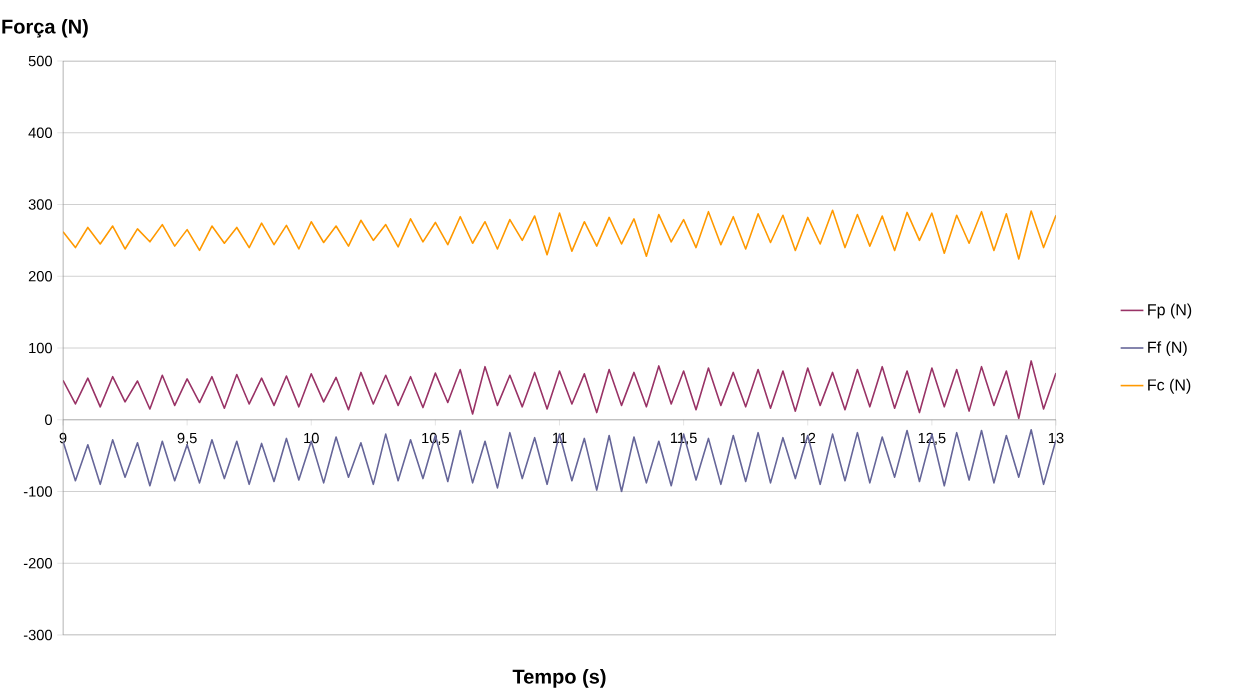  Describe the element at coordinates (45, 28) in the screenshot. I see `y-axis-title: Força (N)` at that location.